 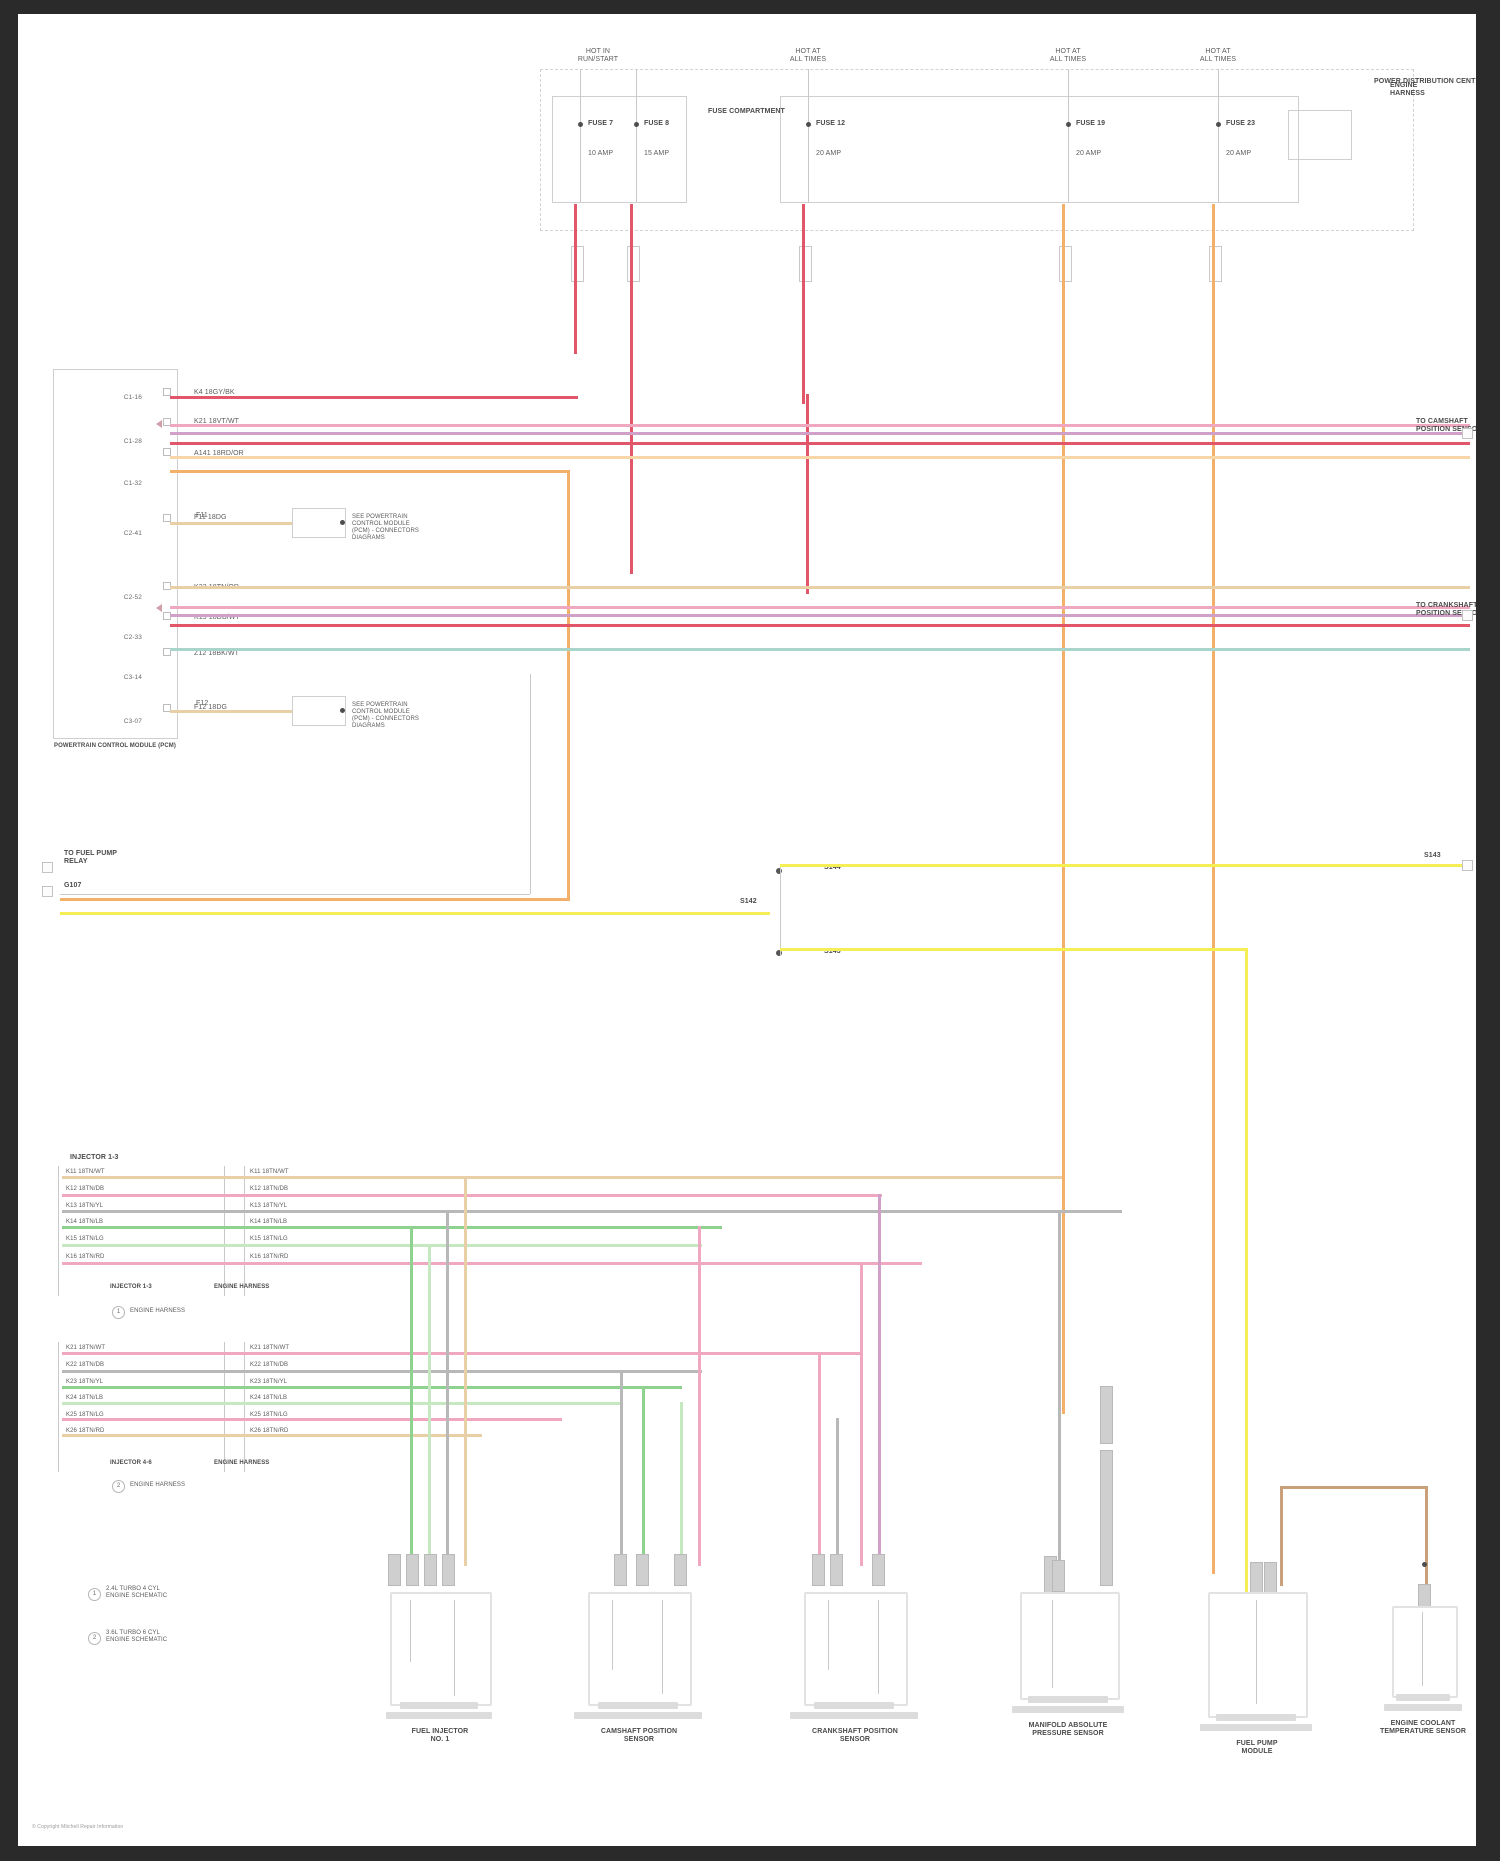 I want to click on inj-a-label-6l: K16 18TN/RD, so click(x=85, y=1257).